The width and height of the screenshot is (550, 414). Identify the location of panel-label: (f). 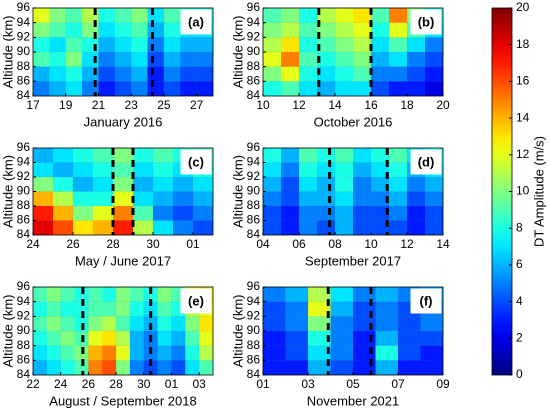
(426, 300).